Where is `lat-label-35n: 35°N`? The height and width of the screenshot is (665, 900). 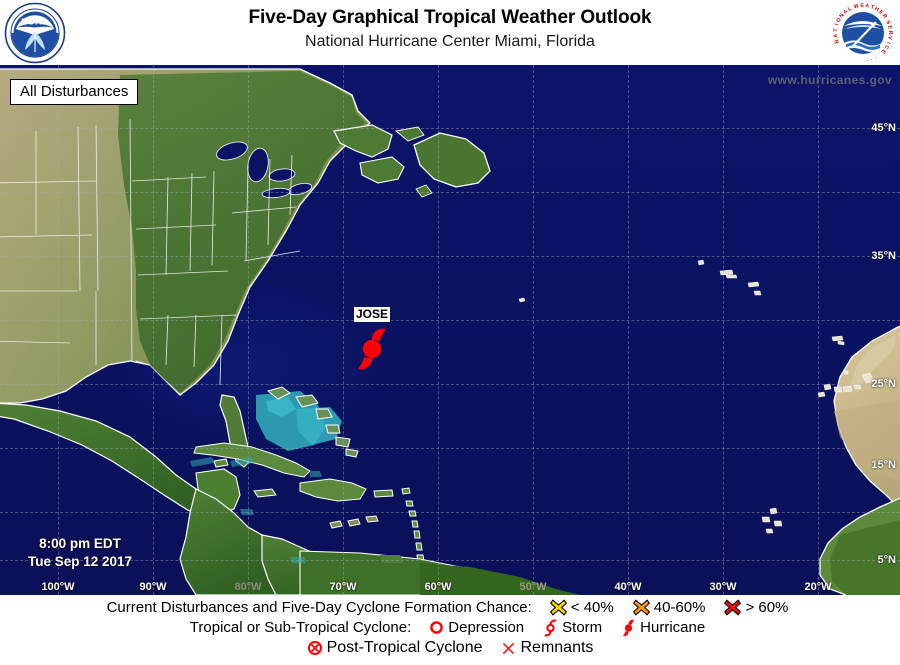 lat-label-35n: 35°N is located at coordinates (883, 256).